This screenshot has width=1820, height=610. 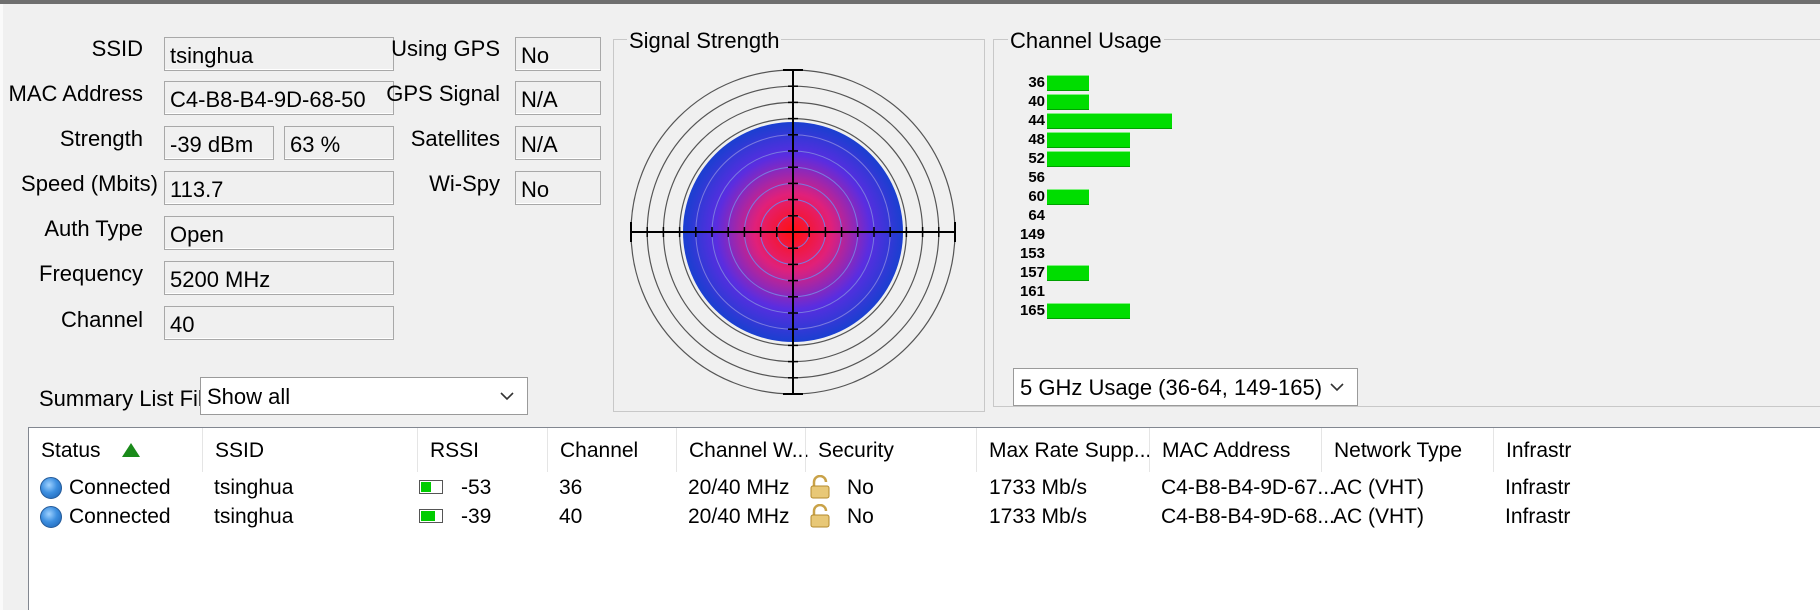 What do you see at coordinates (856, 450) in the screenshot?
I see `column-header-label: Security` at bounding box center [856, 450].